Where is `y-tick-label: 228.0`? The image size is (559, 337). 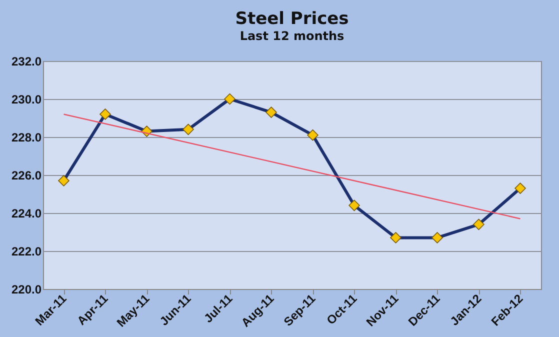
y-tick-label: 228.0 is located at coordinates (26, 137).